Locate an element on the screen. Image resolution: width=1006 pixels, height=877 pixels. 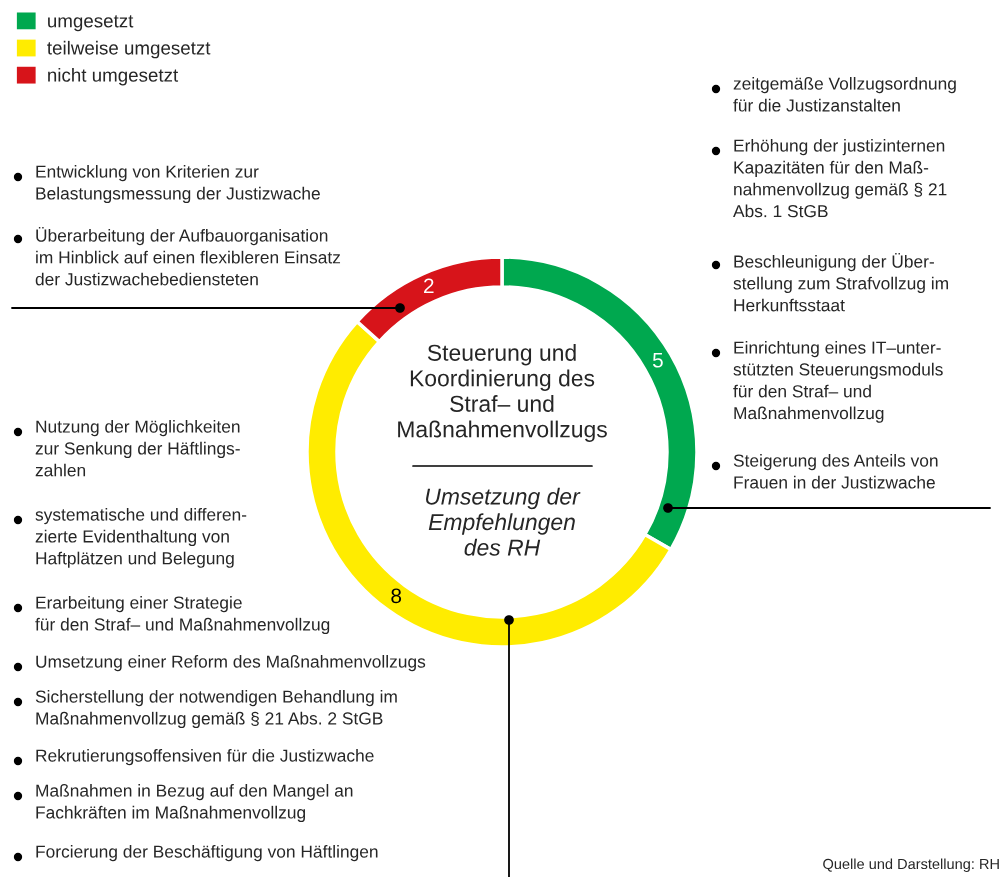
text: Erhöhung der justizinternen Kapazitäten für den Maß- nahmenvollzug gemäß § 21 Abs. 1 StGB is located at coordinates (840, 178).